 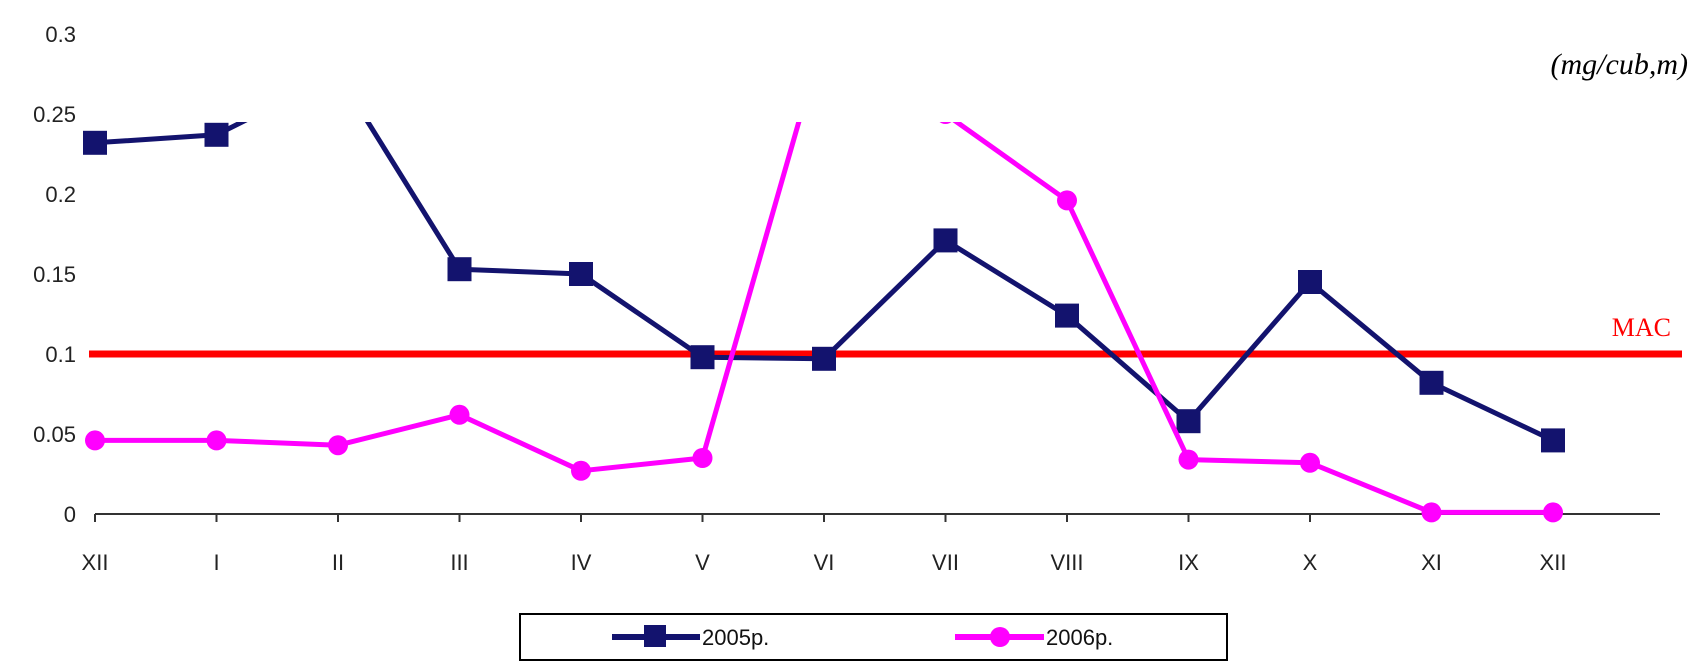 What do you see at coordinates (60, 194) in the screenshot?
I see `y-tick-label: 0.2` at bounding box center [60, 194].